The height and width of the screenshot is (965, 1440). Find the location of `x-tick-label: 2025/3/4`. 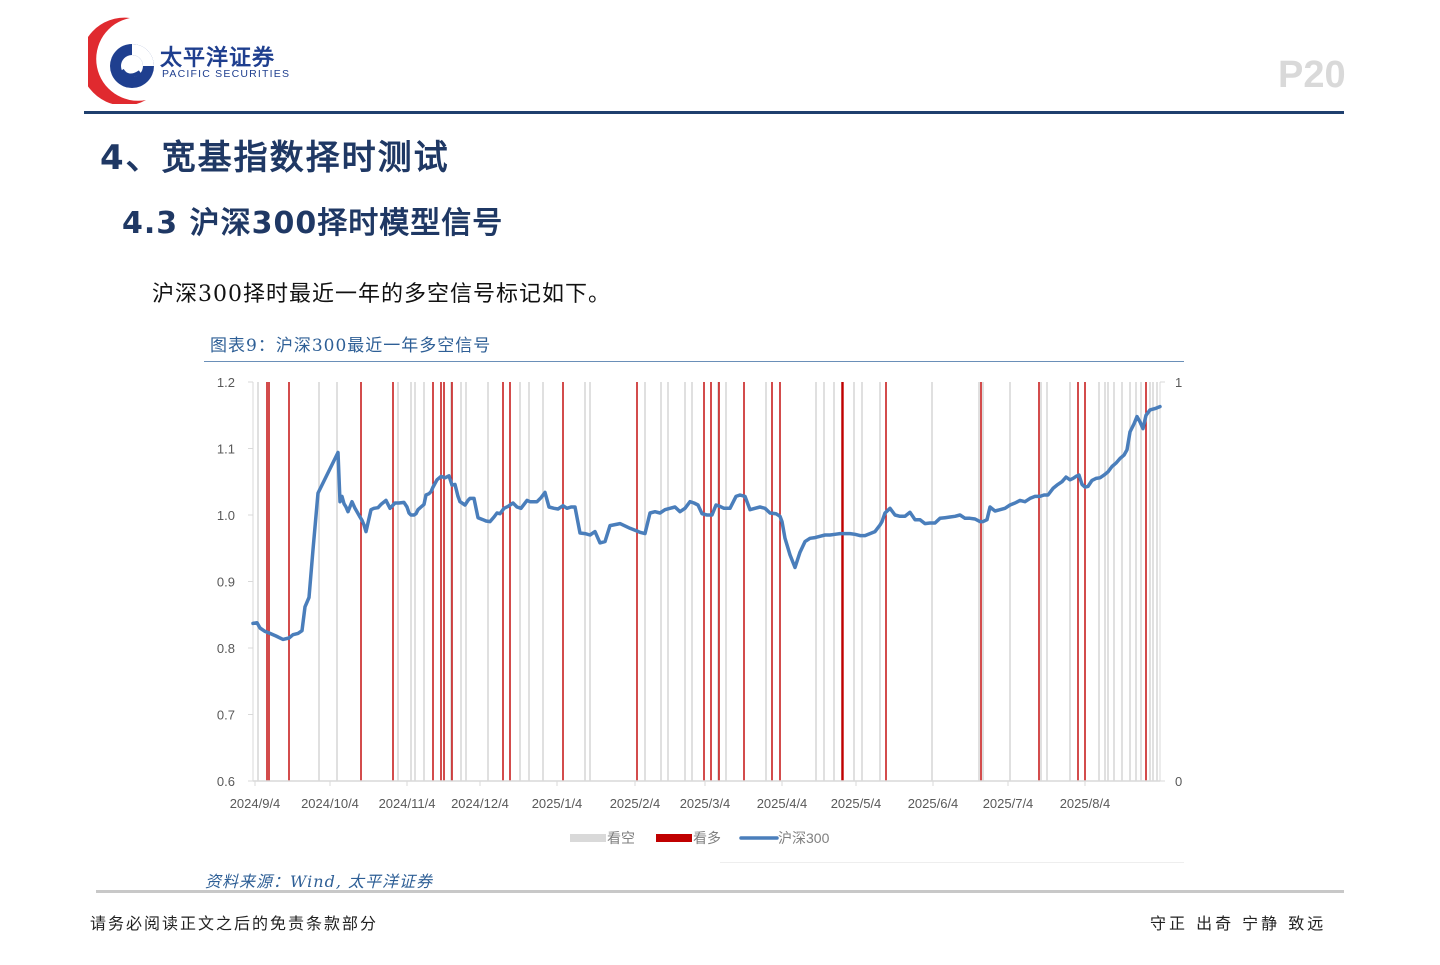

x-tick-label: 2025/3/4 is located at coordinates (705, 803).